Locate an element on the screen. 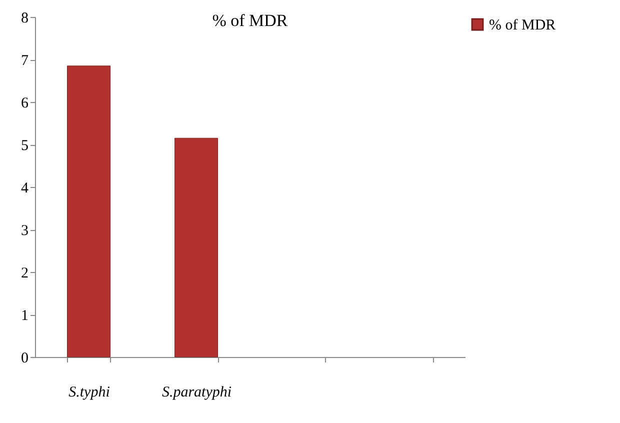  chart-title: % of MDR is located at coordinates (250, 20).